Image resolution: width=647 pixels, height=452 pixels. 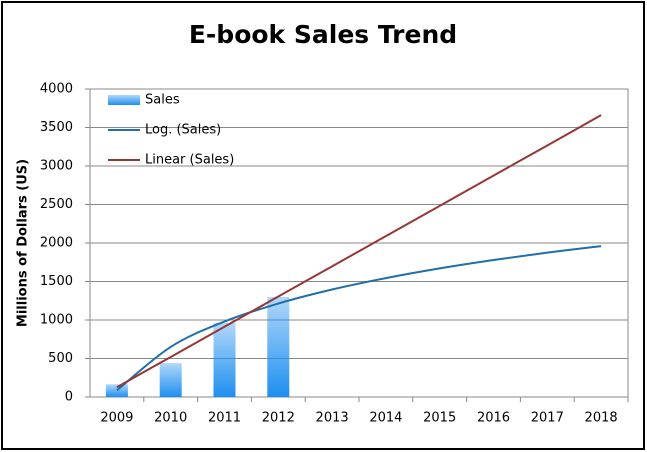 What do you see at coordinates (183, 130) in the screenshot?
I see `legend-label: Log. (Sales)` at bounding box center [183, 130].